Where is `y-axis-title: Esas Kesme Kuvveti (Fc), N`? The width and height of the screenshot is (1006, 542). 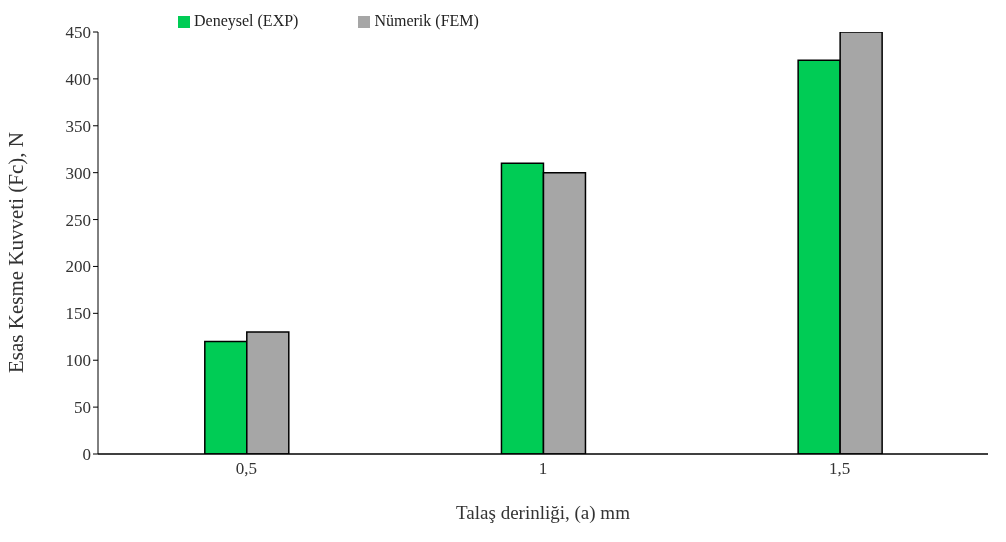
y-axis-title: Esas Kesme Kuvveti (Fc), N is located at coordinates (16, 252).